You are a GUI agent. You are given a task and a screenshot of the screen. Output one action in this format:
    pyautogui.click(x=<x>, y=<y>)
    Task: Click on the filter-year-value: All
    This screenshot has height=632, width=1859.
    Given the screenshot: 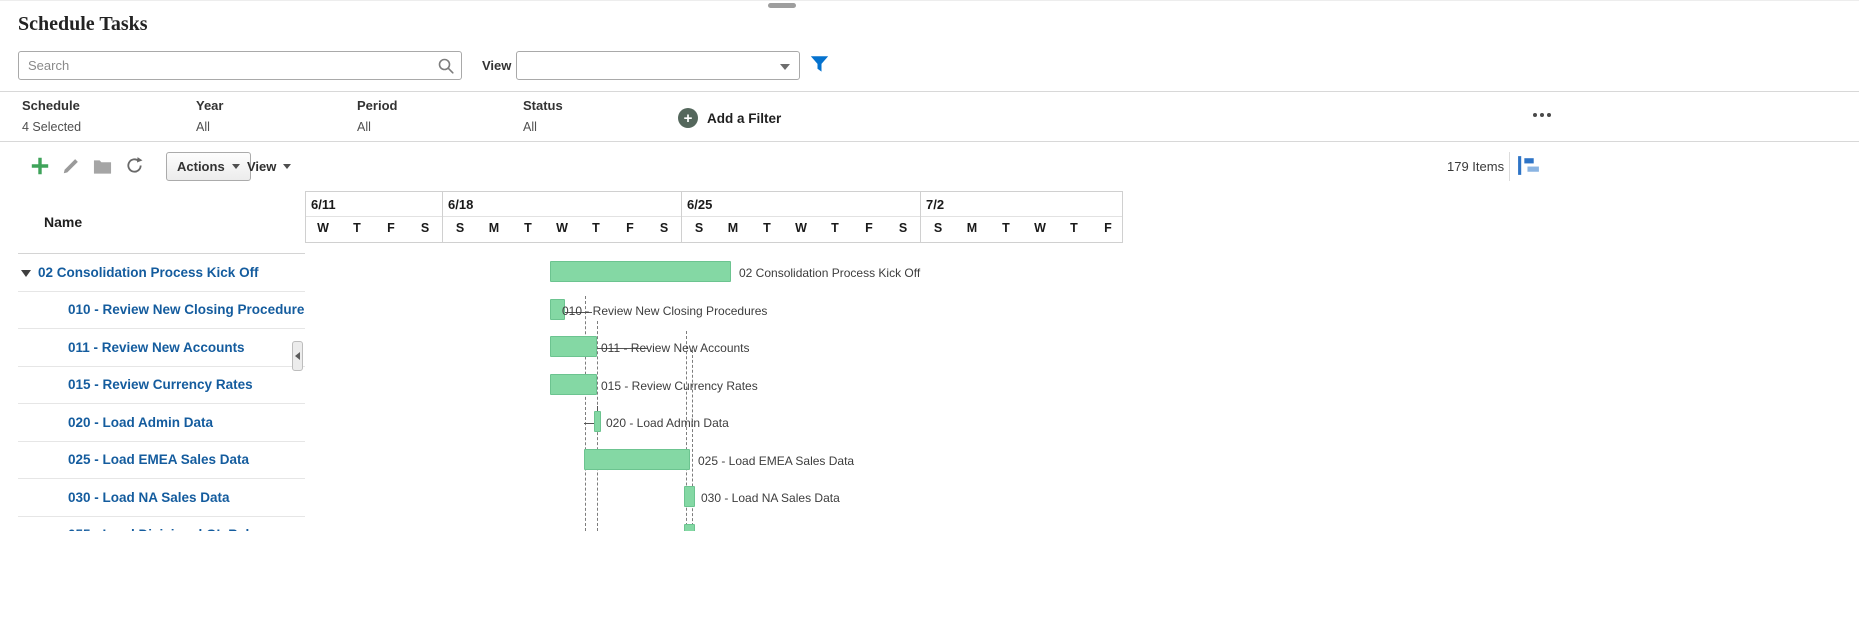 What is the action you would take?
    pyautogui.click(x=203, y=127)
    